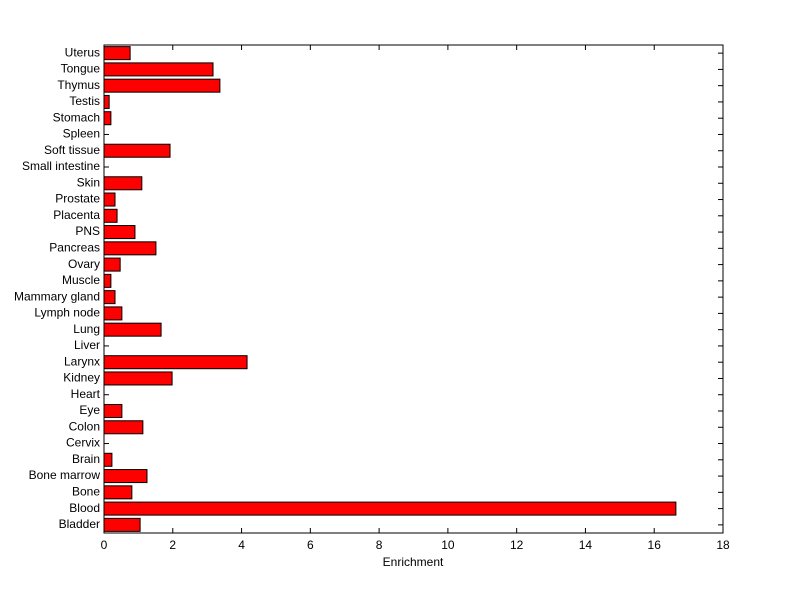 The image size is (800, 599). What do you see at coordinates (379, 545) in the screenshot?
I see `x-tick-label: 8` at bounding box center [379, 545].